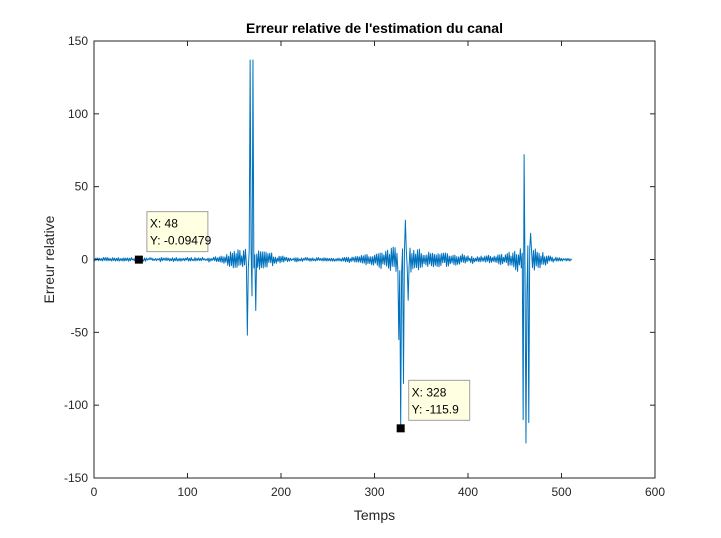 Image resolution: width=721 pixels, height=538 pixels. I want to click on chart-title: Erreur relative de l'estimation du canal, so click(374, 28).